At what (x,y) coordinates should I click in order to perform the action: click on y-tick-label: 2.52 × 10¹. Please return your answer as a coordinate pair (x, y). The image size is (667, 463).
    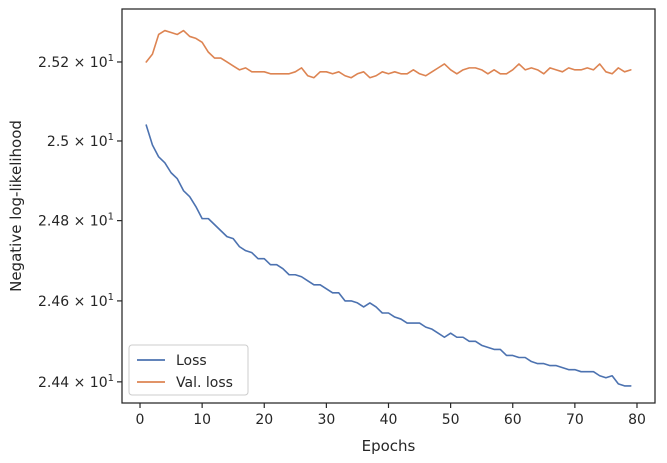
    Looking at the image, I should click on (76, 62).